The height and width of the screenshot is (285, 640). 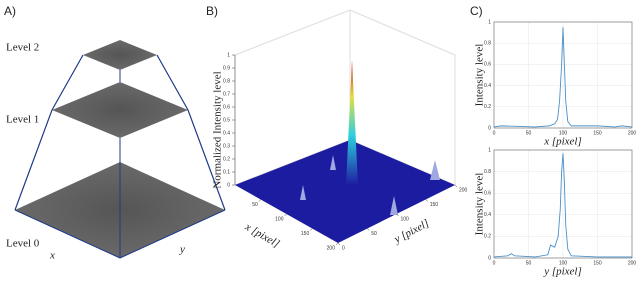 I want to click on z-tick-label: 0.5, so click(x=226, y=120).